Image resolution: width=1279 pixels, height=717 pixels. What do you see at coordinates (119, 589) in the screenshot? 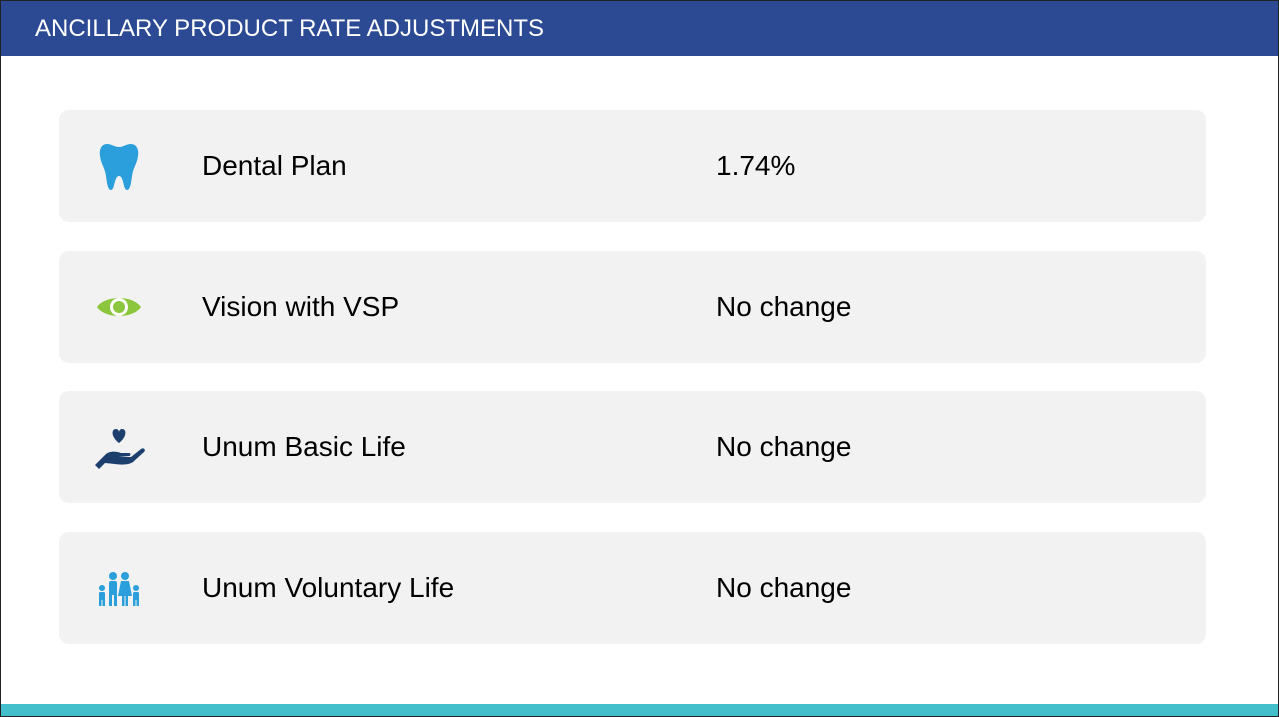
I see `family-icon` at bounding box center [119, 589].